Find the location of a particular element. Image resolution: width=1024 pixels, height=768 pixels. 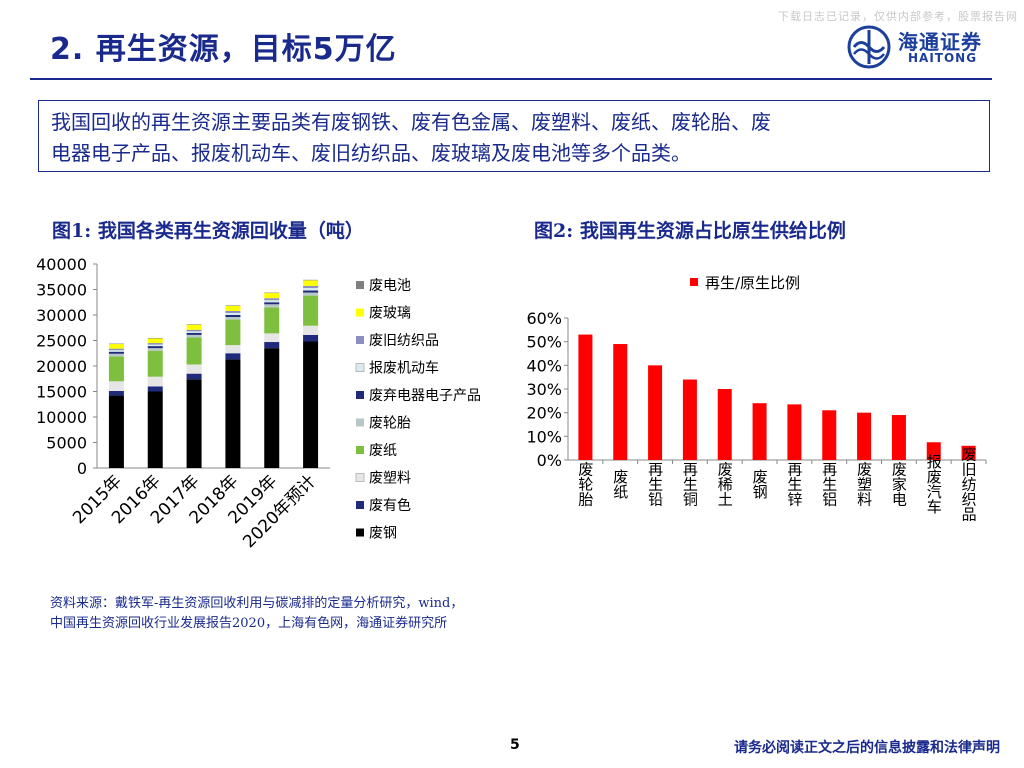

chart1-legend-label: 废电池 is located at coordinates (390, 286).